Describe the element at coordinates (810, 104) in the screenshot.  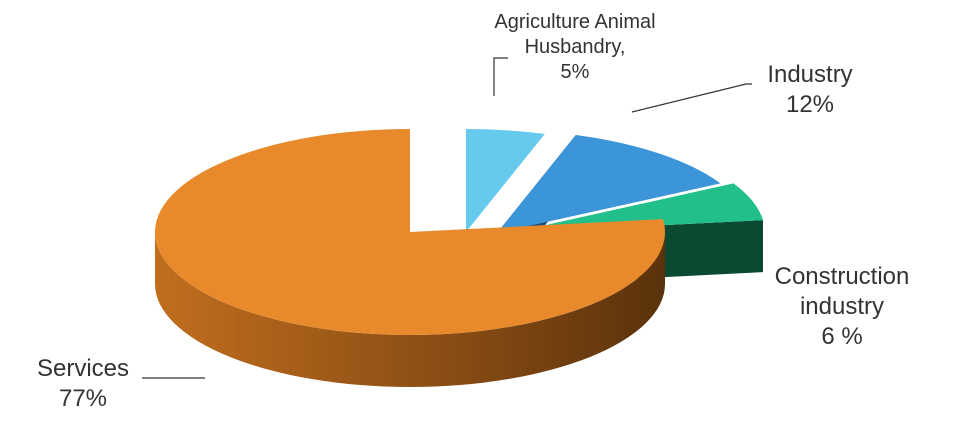
I see `label-industry-value: 12%` at that location.